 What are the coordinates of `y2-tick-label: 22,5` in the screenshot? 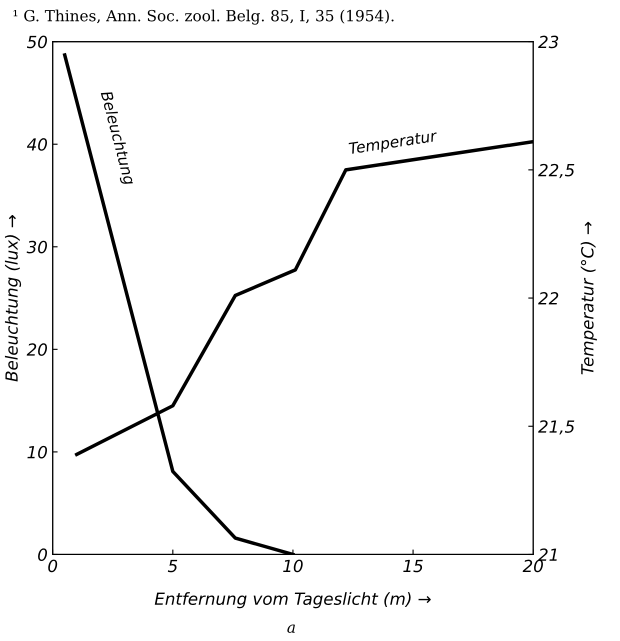 It's located at (556, 171).